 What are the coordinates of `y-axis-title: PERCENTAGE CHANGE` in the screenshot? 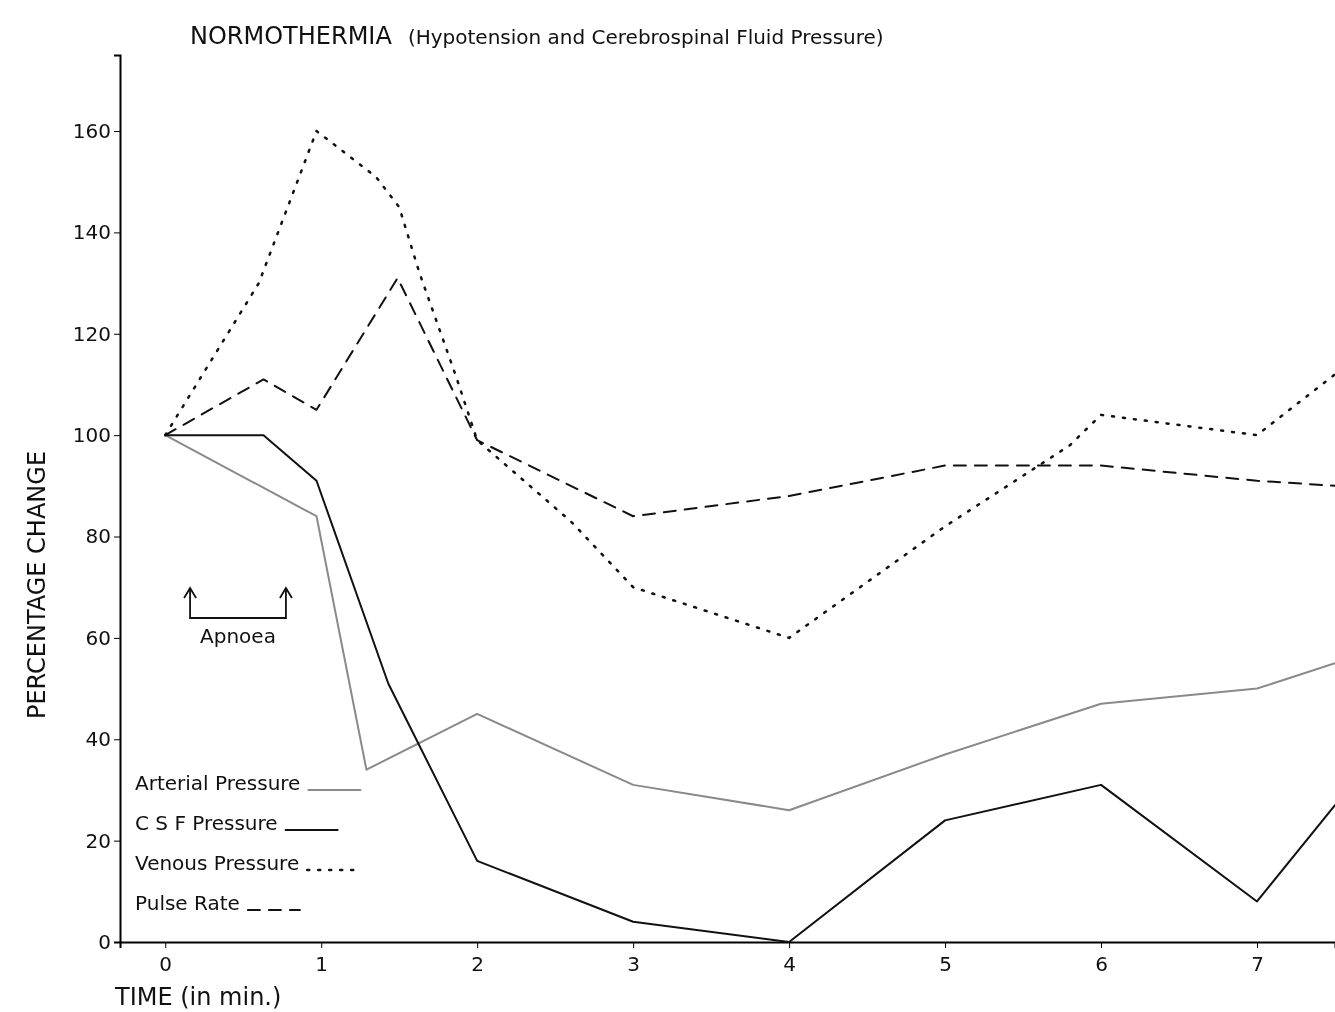 It's located at (37, 585).